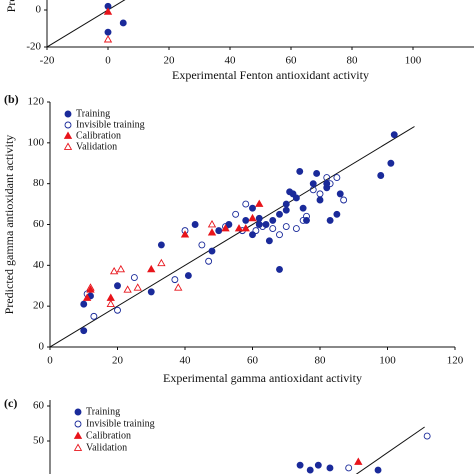 The width and height of the screenshot is (474, 474). I want to click on identity-line, so click(390, 450).